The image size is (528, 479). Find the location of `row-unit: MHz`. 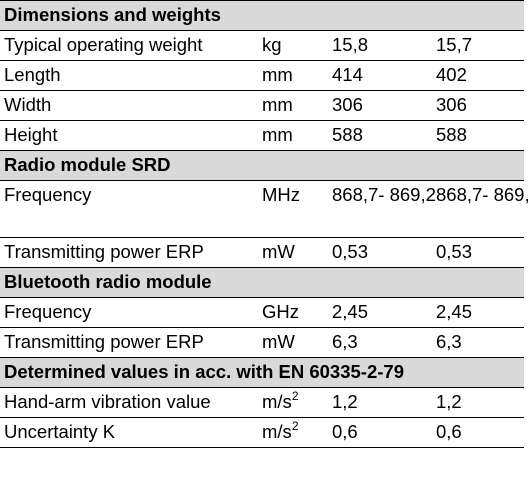

row-unit: MHz is located at coordinates (293, 209).